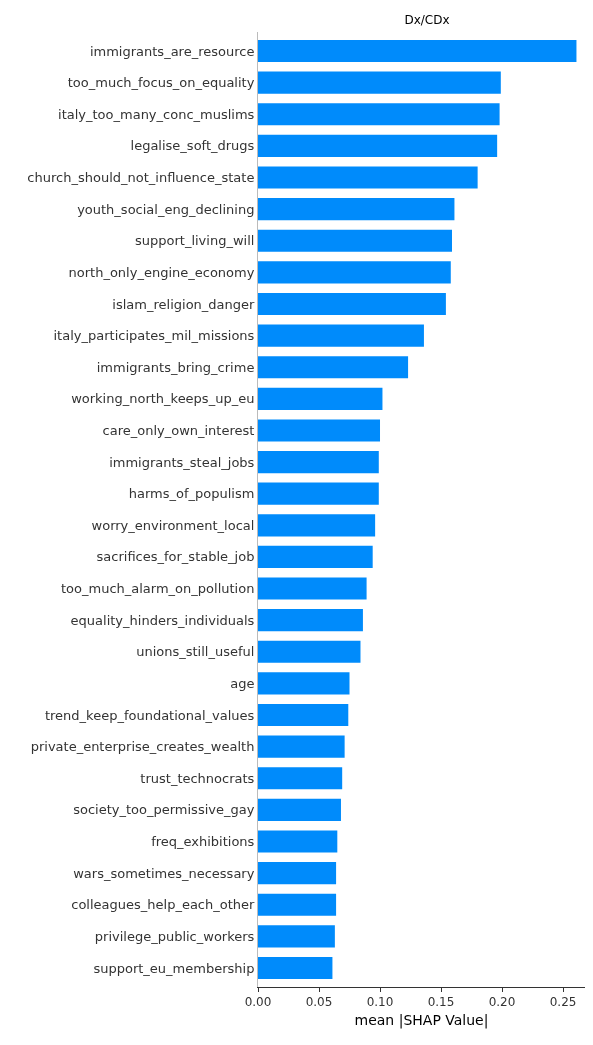  I want to click on y-tick-label: freq_exhibitions, so click(203, 842).